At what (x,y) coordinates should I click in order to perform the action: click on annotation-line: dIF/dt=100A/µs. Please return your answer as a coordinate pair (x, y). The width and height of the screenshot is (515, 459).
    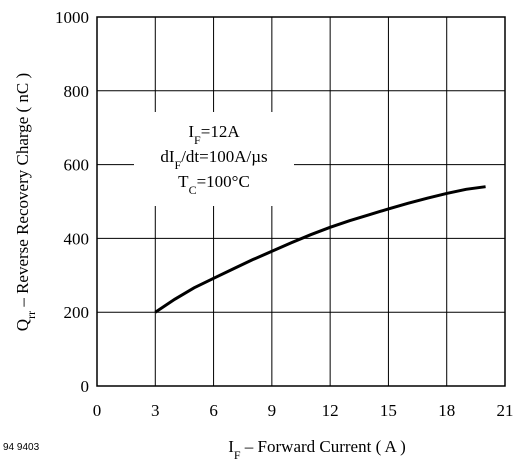
    Looking at the image, I should click on (213, 159).